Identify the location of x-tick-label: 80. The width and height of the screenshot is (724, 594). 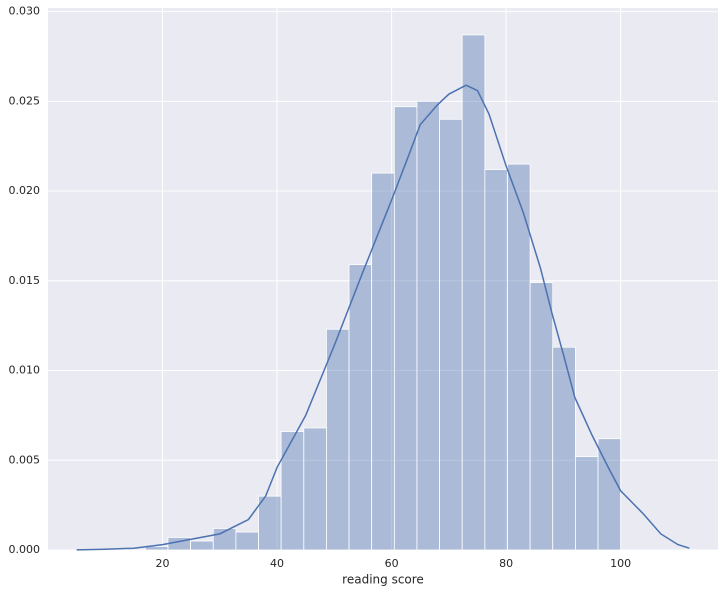
(506, 563).